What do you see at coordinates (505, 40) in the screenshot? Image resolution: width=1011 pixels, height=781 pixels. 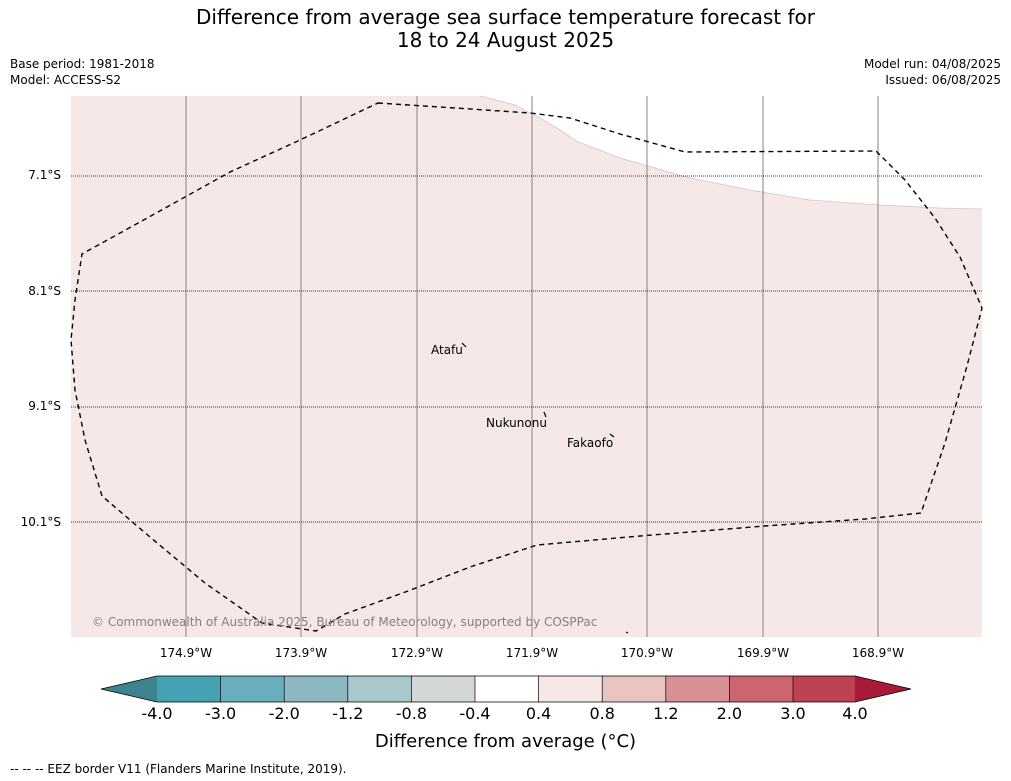 I see `map-title-line-2: 18 to 24 August 2025` at bounding box center [505, 40].